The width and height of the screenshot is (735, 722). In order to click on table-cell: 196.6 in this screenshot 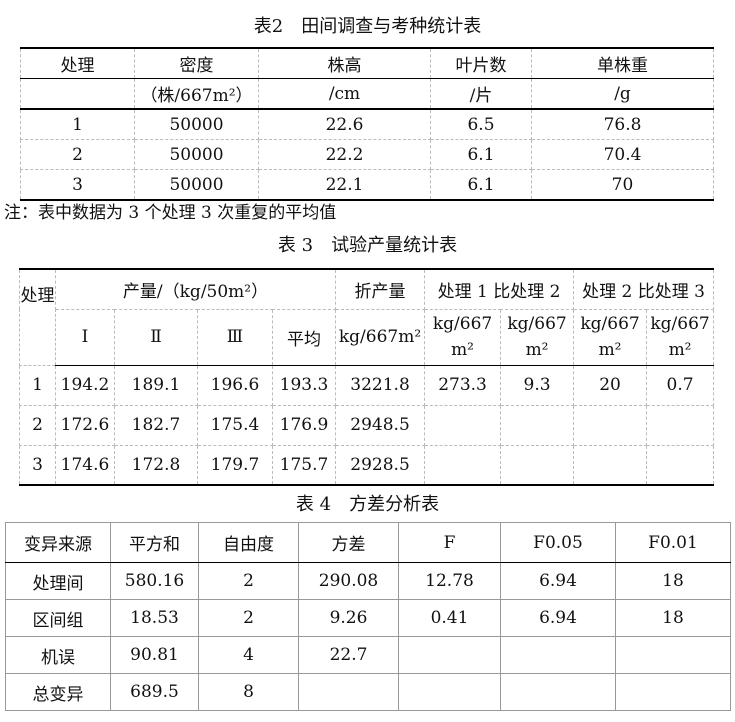, I will do `click(235, 385)`.